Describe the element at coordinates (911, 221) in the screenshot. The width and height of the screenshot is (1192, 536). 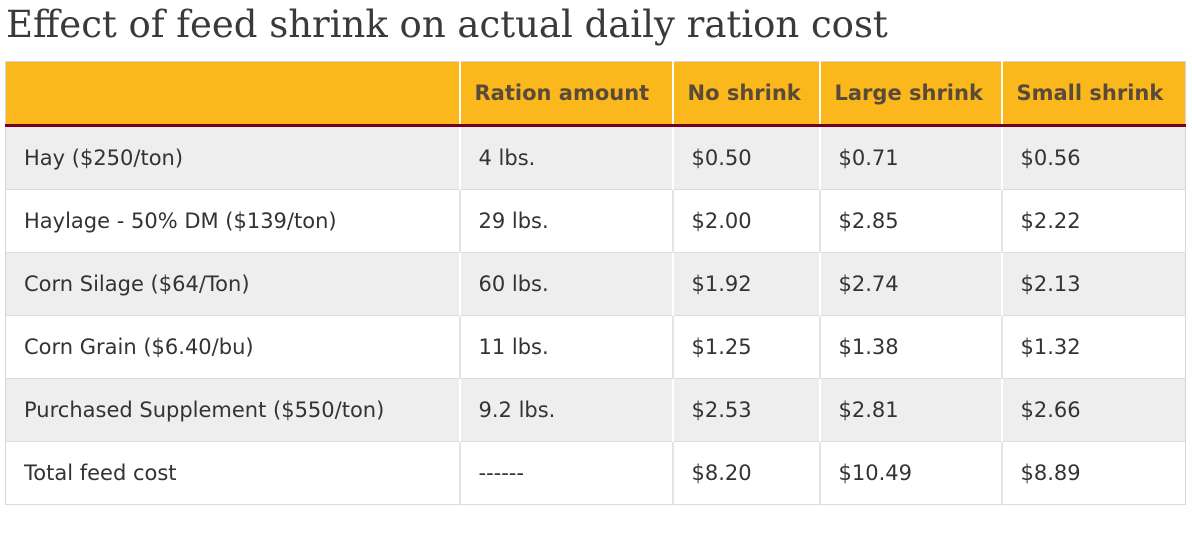
I see `large-shrink-cell: $2.85` at that location.